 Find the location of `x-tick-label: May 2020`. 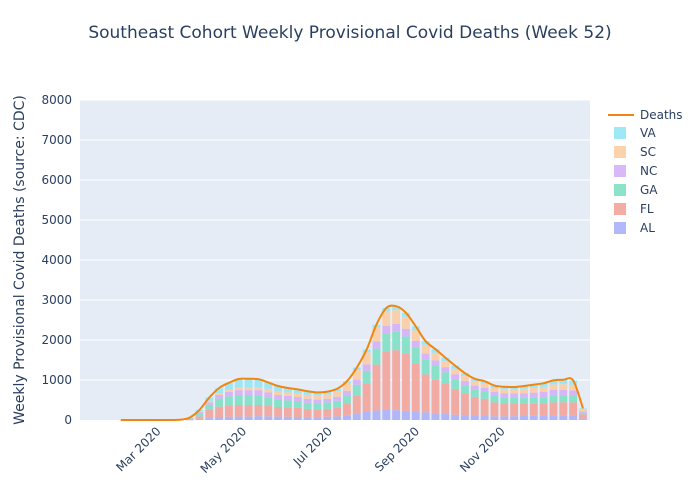

x-tick-label: May 2020 is located at coordinates (224, 450).